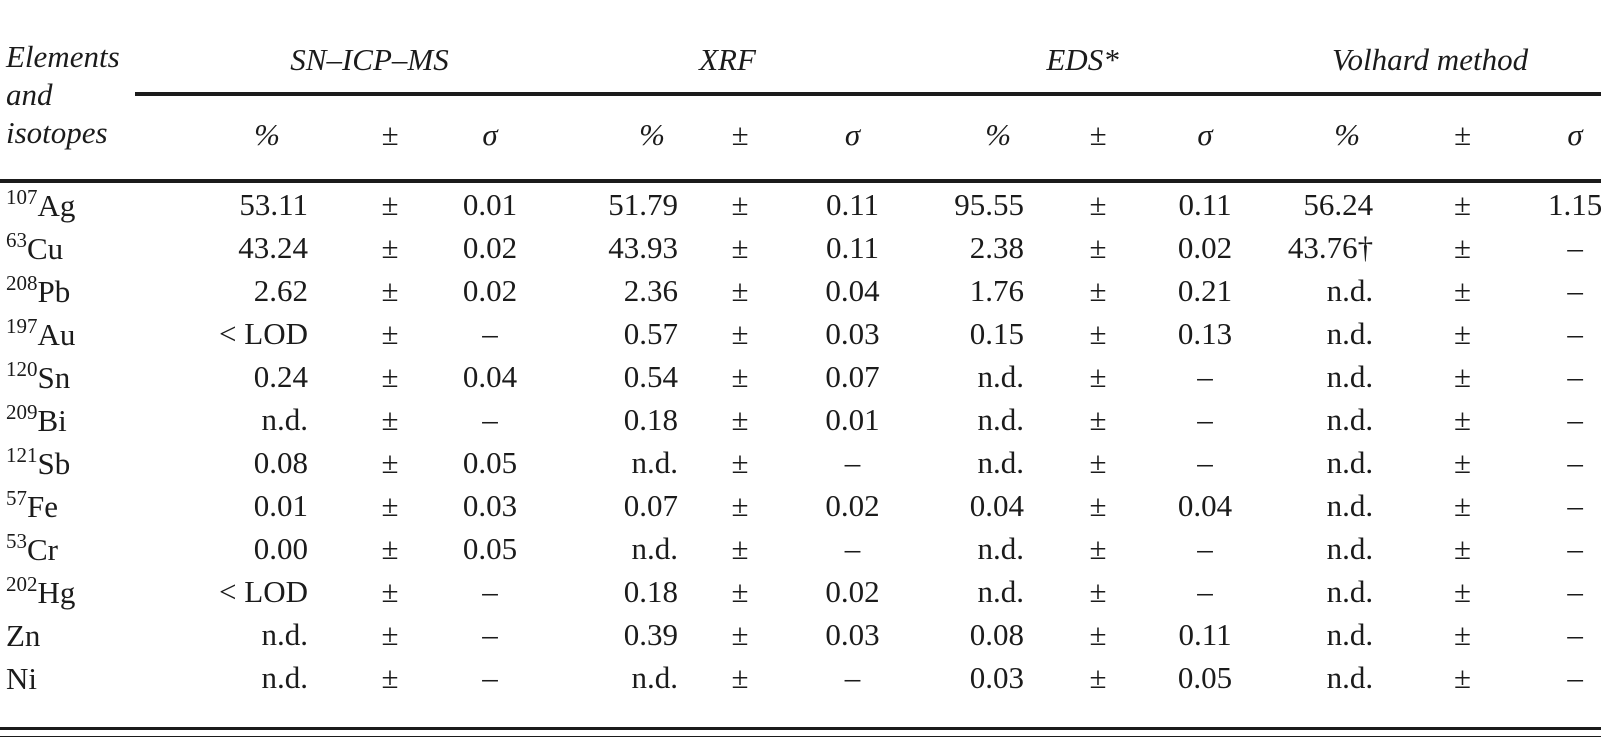 Image resolution: width=1601 pixels, height=737 pixels. What do you see at coordinates (42, 549) in the screenshot?
I see `element-symbol: Cr` at bounding box center [42, 549].